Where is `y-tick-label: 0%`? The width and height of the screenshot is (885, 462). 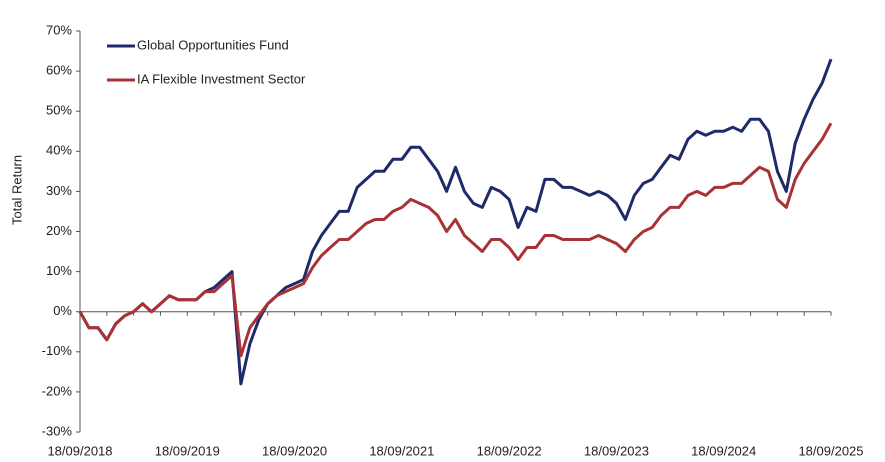
y-tick-label: 0% is located at coordinates (62, 310).